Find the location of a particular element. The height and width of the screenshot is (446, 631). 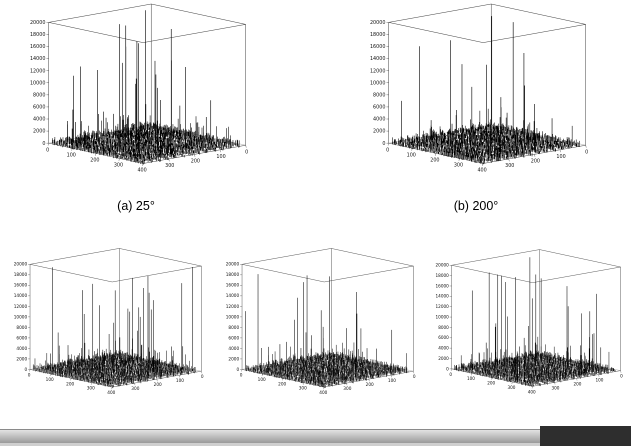

bottom-dark-segment is located at coordinates (585, 436).